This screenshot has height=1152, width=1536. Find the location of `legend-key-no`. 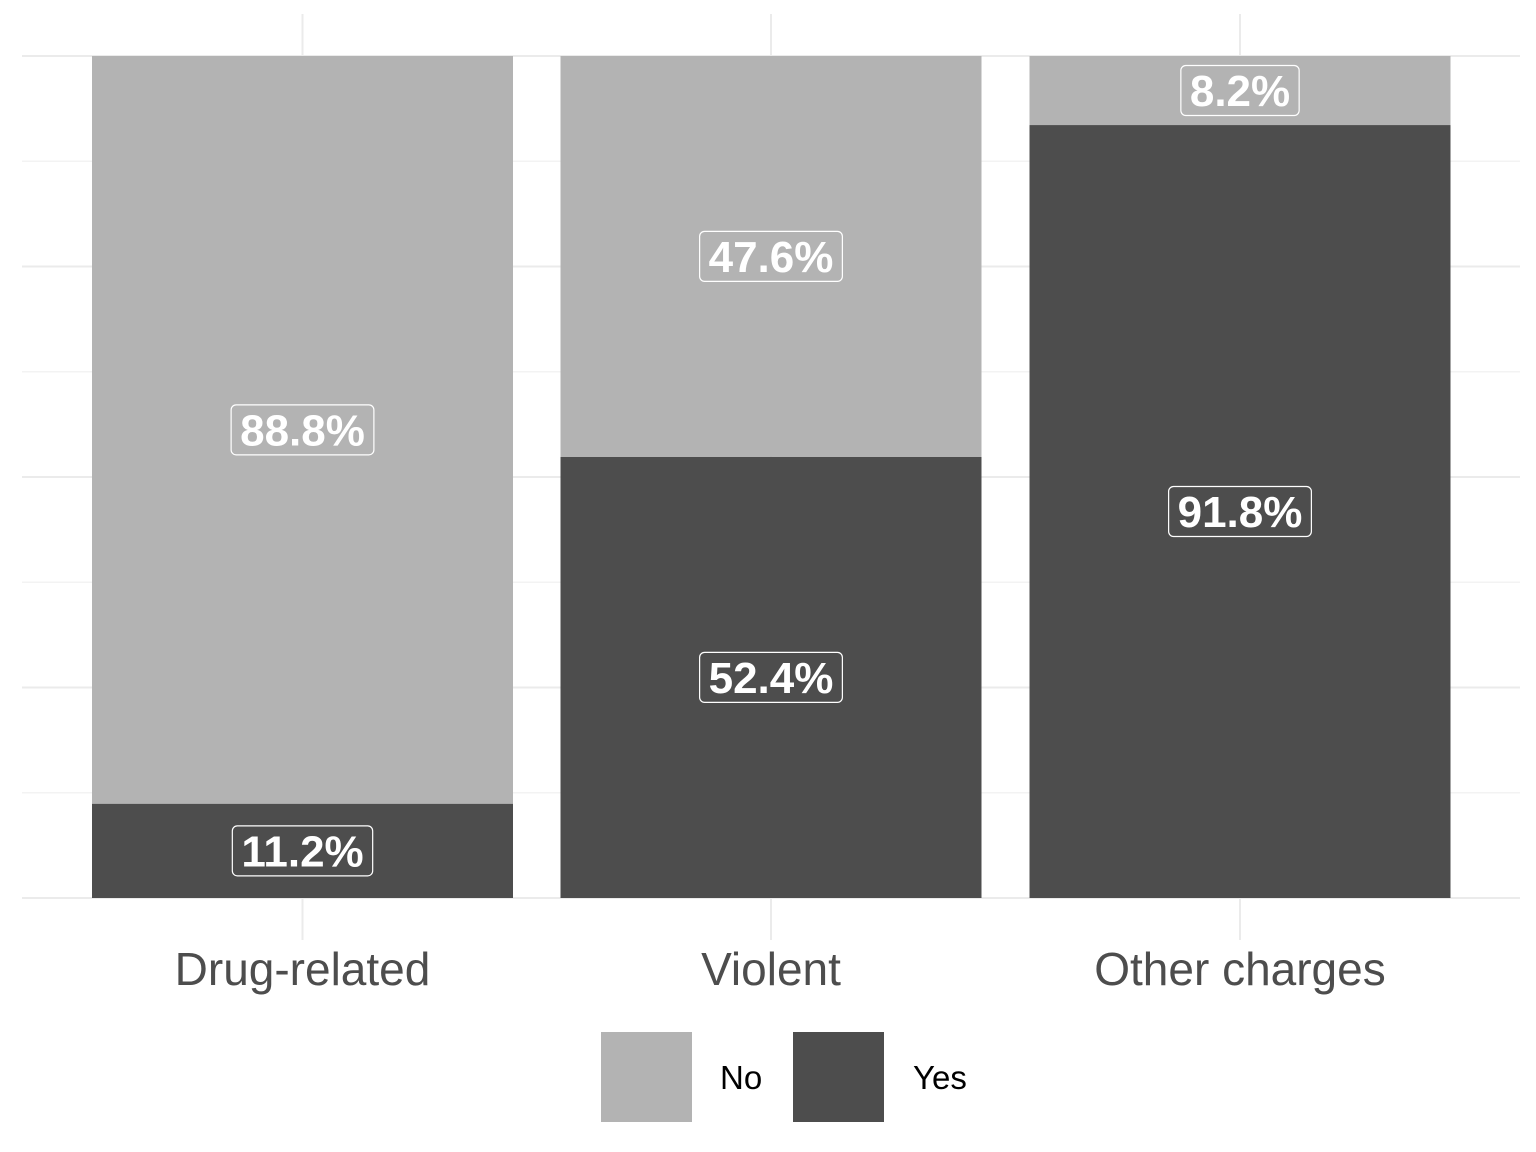

legend-key-no is located at coordinates (646, 1077).